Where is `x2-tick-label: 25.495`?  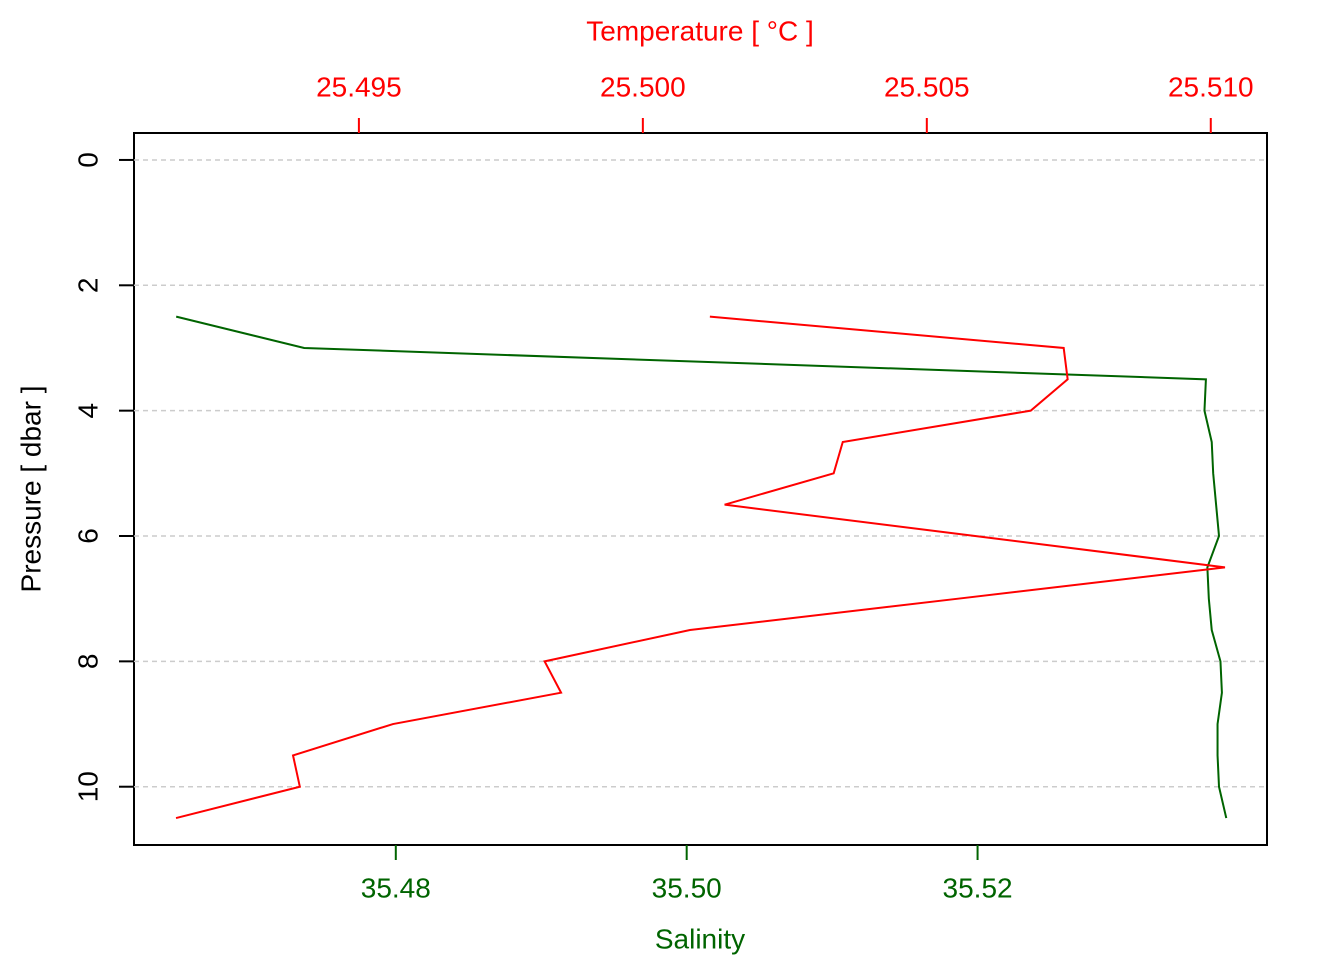 x2-tick-label: 25.495 is located at coordinates (359, 86).